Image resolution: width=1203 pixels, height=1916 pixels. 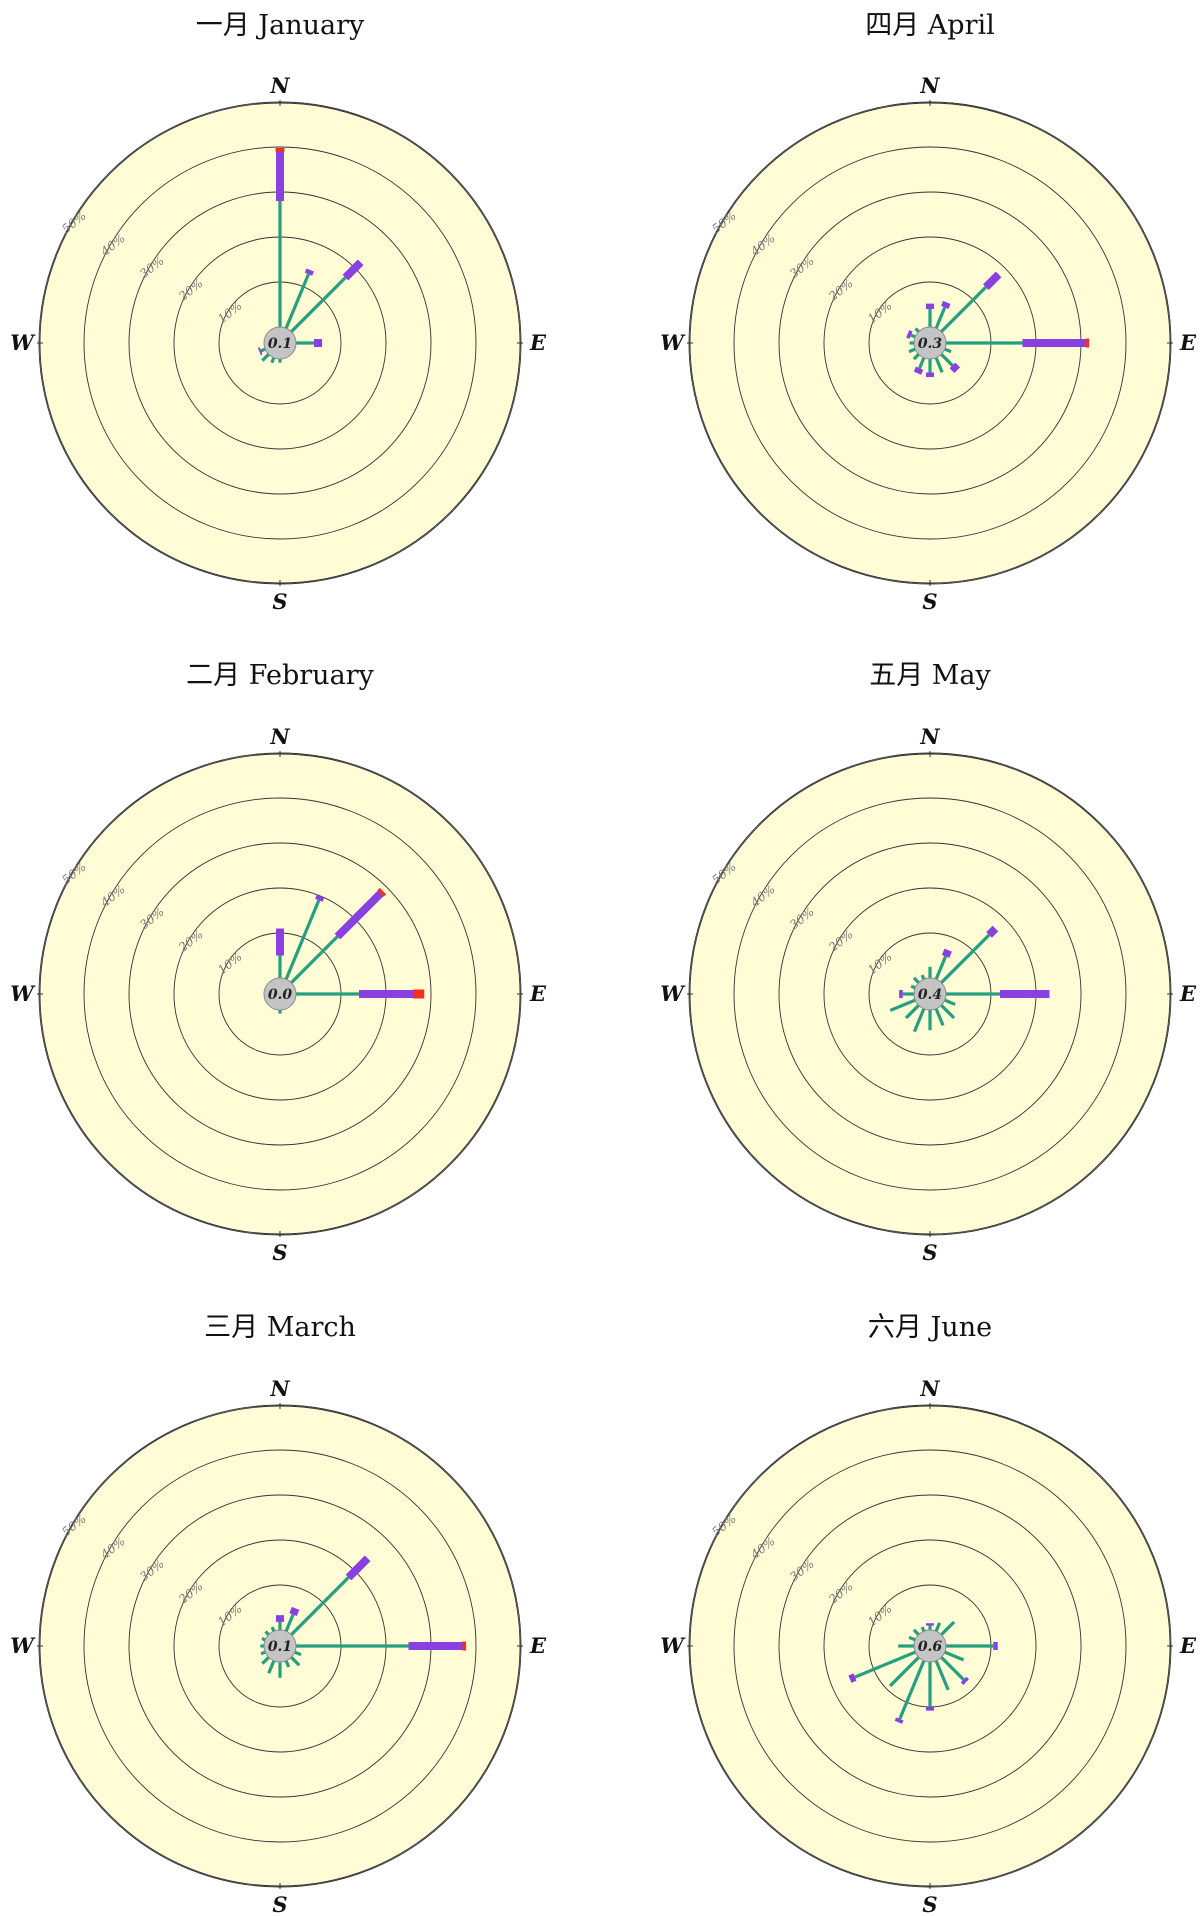 What do you see at coordinates (280, 25) in the screenshot?
I see `chart-title: 一月 January` at bounding box center [280, 25].